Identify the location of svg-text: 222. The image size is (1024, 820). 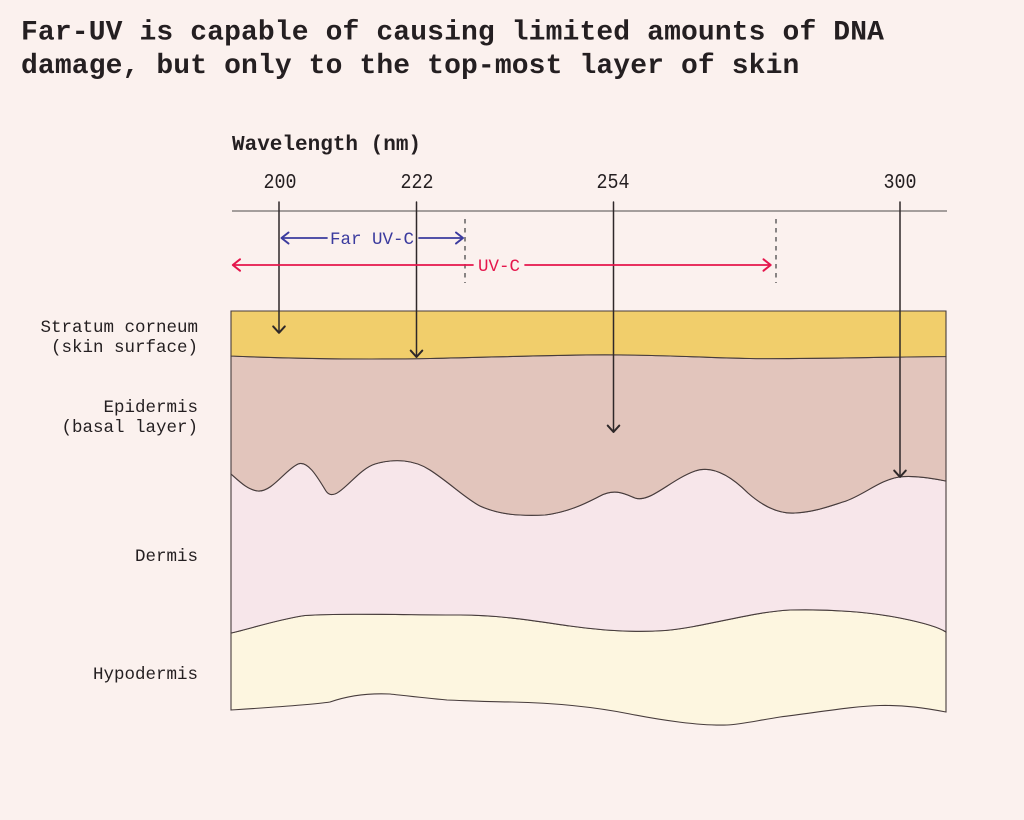
(417, 183).